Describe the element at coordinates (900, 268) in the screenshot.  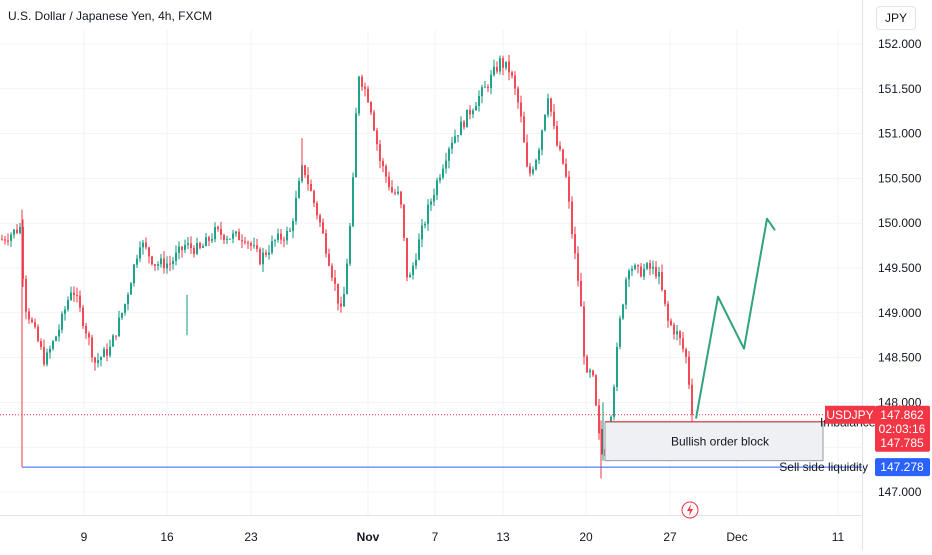
I see `y-tick-label: 149.500` at that location.